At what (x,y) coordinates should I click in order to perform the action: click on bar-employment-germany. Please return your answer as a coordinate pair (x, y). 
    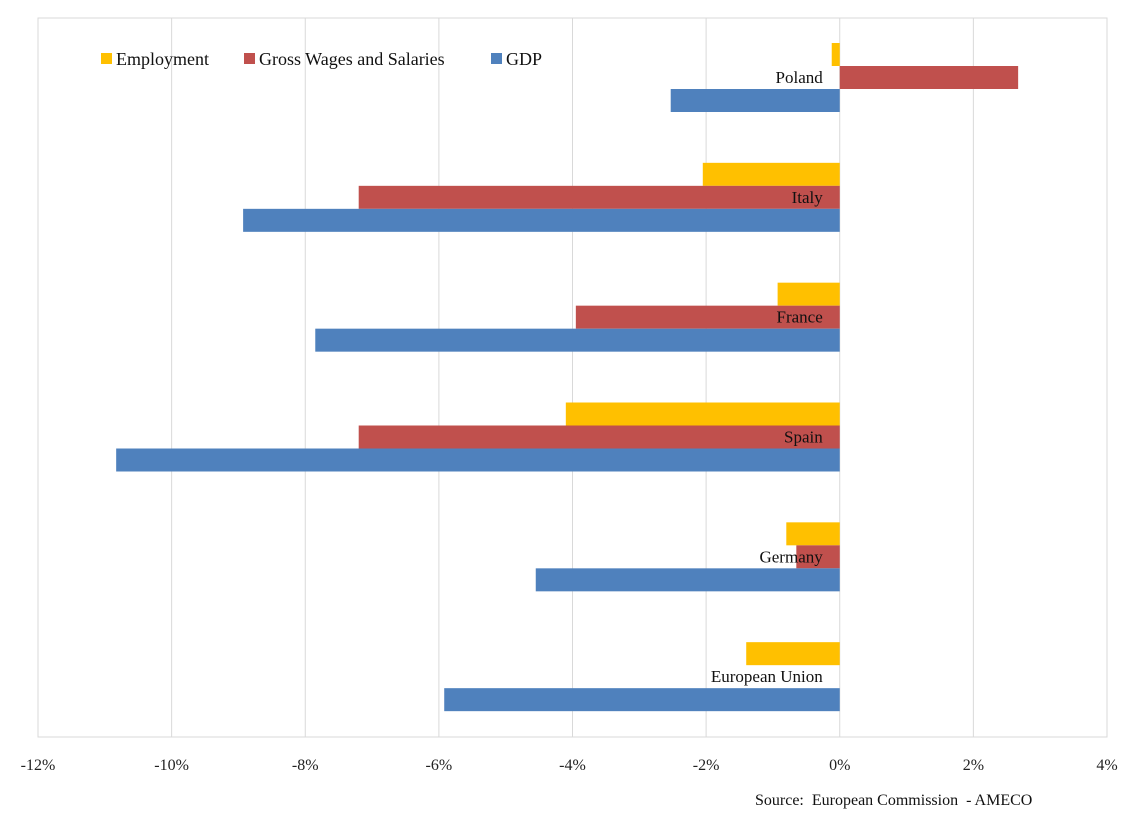
    Looking at the image, I should click on (813, 534).